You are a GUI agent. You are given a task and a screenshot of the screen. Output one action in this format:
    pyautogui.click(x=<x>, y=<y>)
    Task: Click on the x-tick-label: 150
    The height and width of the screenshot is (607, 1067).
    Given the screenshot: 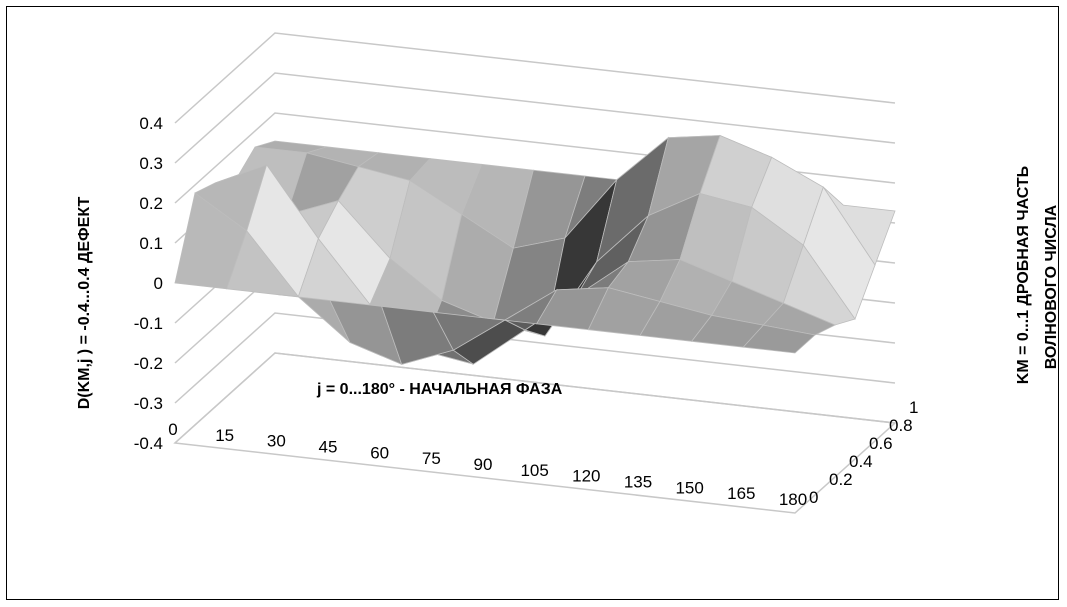 What is the action you would take?
    pyautogui.click(x=689, y=487)
    